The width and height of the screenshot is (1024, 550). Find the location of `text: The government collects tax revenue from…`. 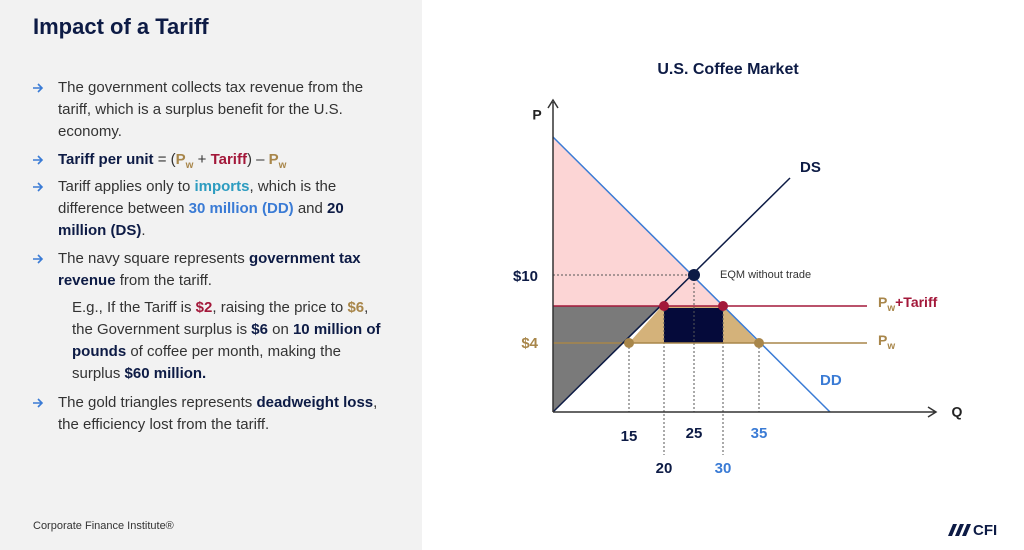

text: The government collects tax revenue from… is located at coordinates (211, 109).